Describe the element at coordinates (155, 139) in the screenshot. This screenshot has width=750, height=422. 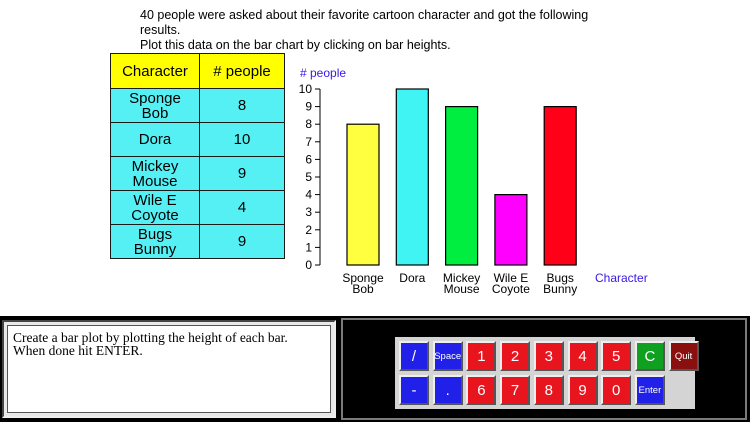
I see `character-name: Dora` at that location.